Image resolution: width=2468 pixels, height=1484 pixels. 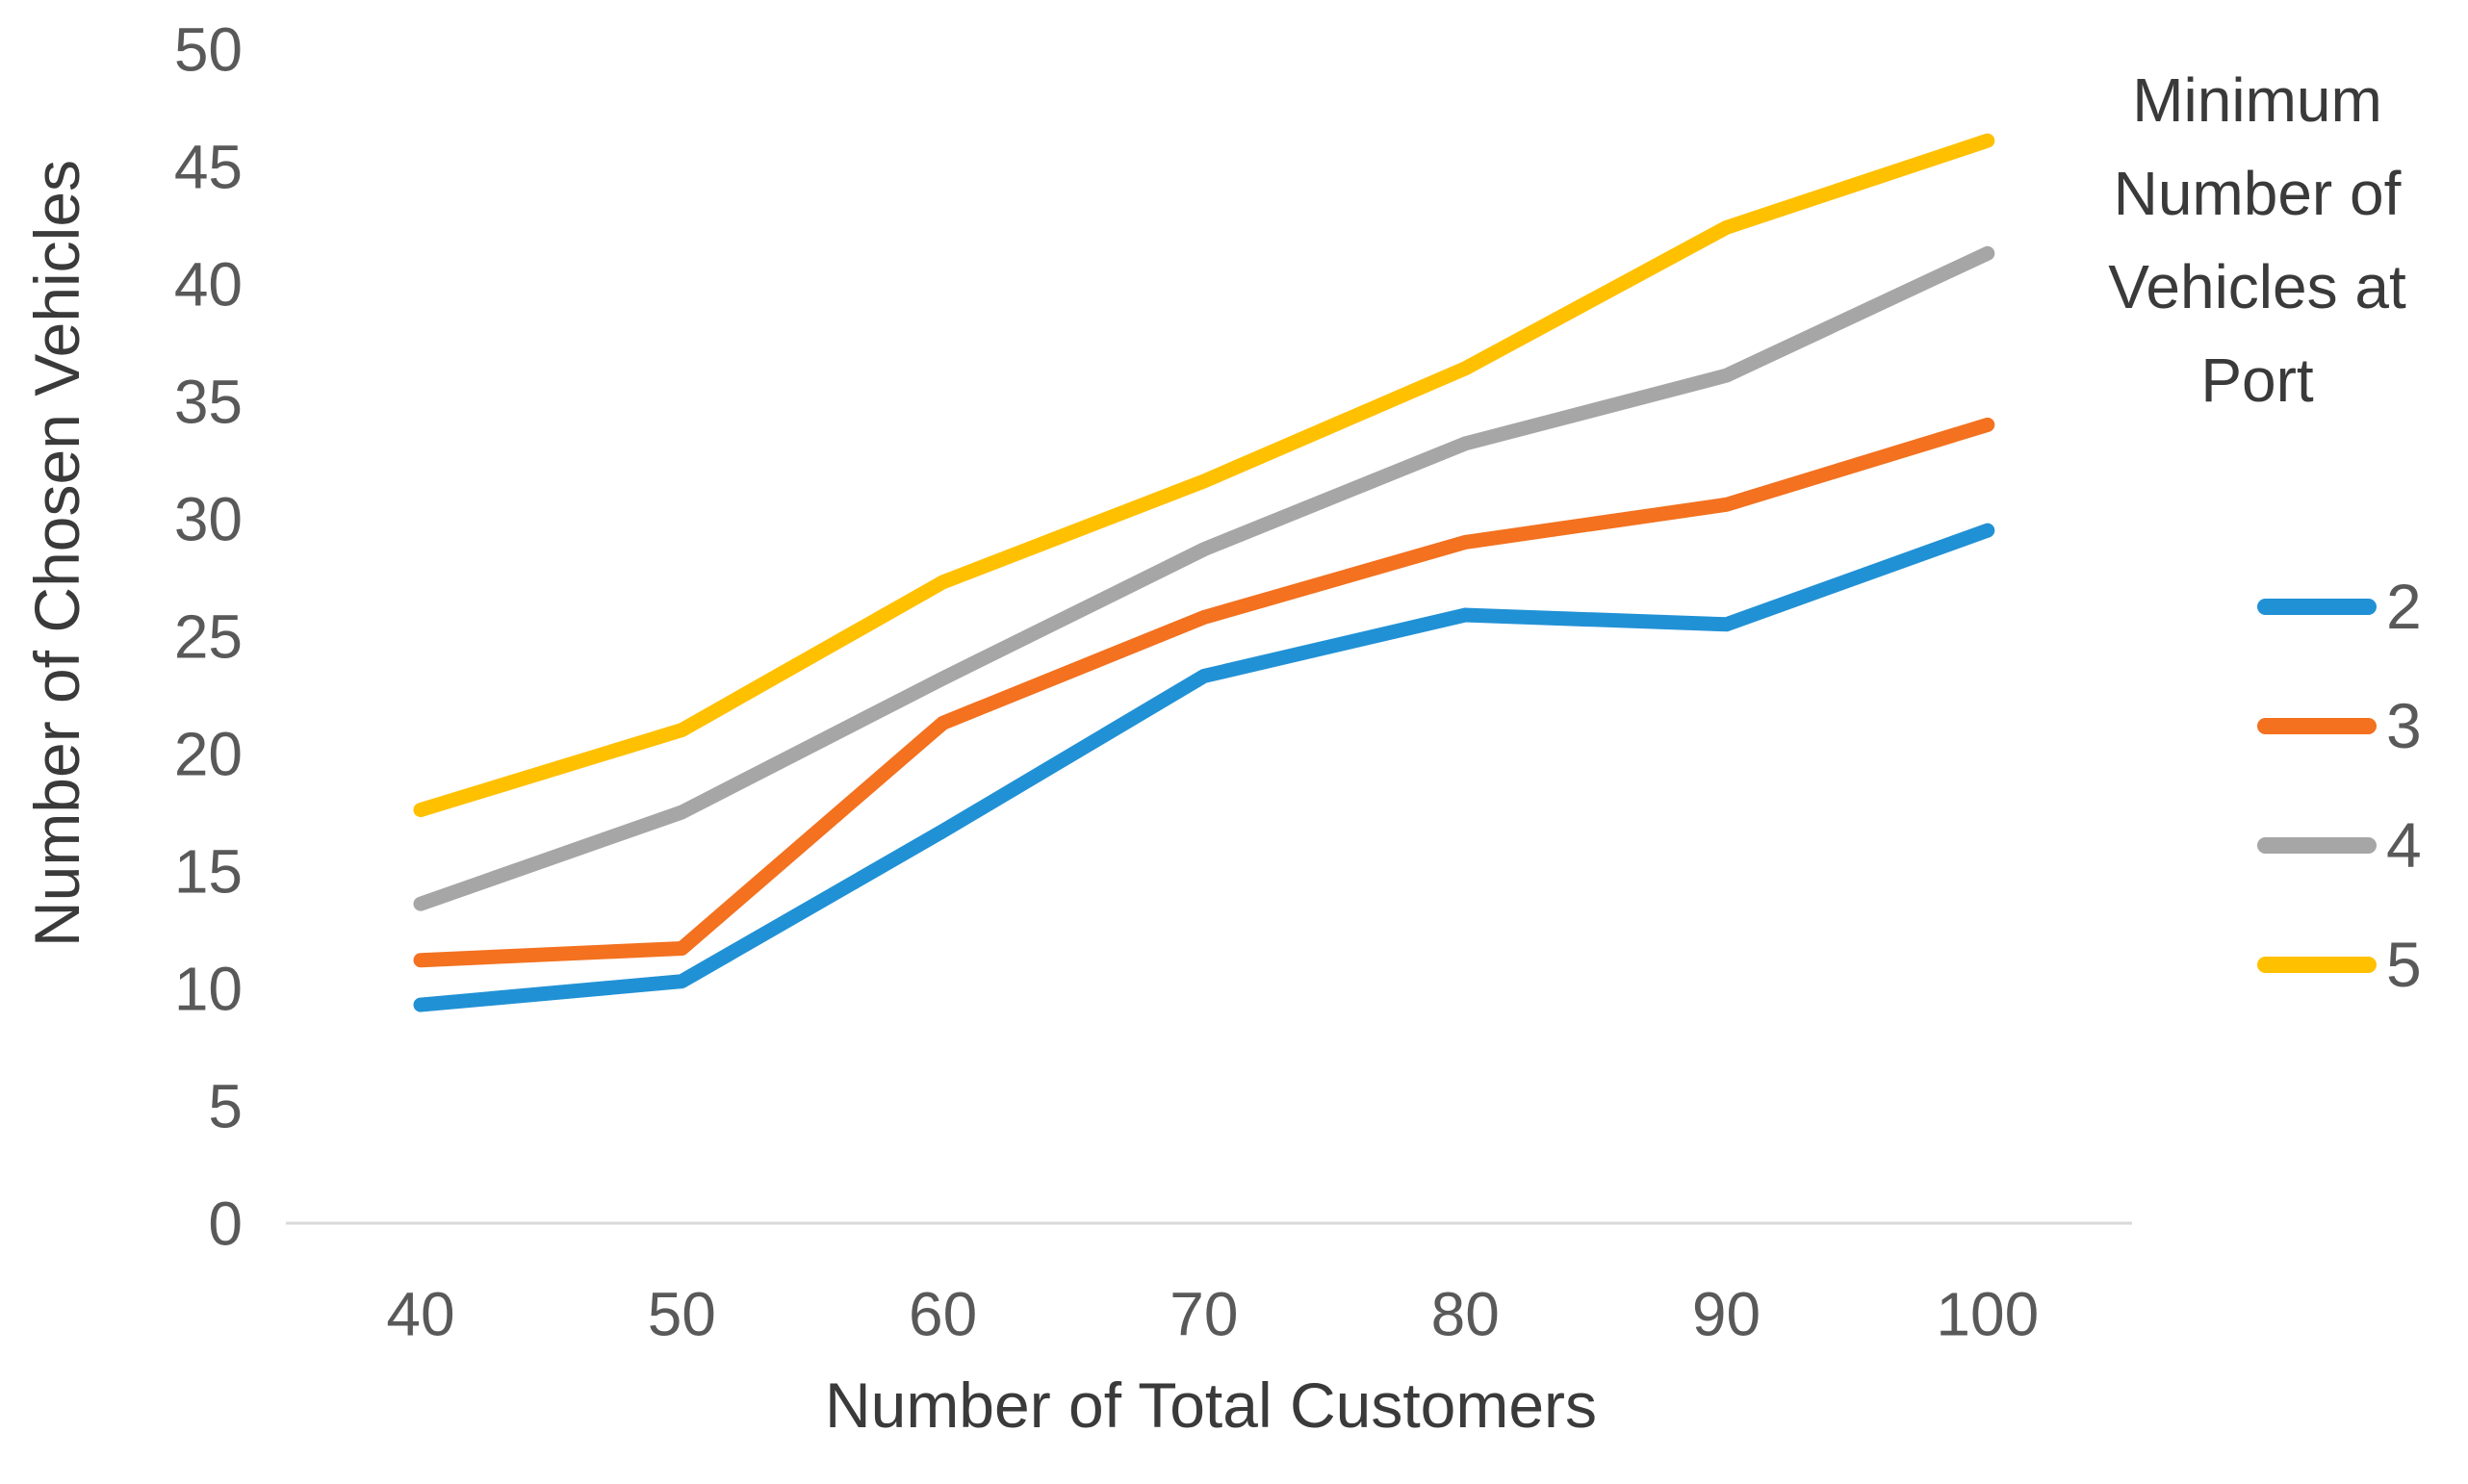 I want to click on y-tick-label: 45, so click(x=208, y=166).